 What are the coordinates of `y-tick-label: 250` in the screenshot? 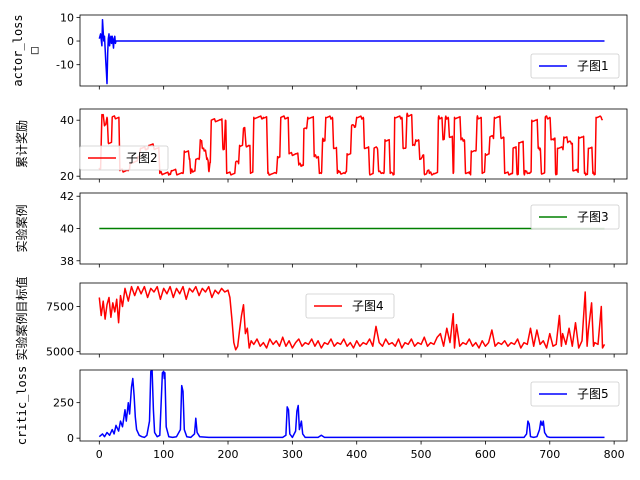 It's located at (63, 403).